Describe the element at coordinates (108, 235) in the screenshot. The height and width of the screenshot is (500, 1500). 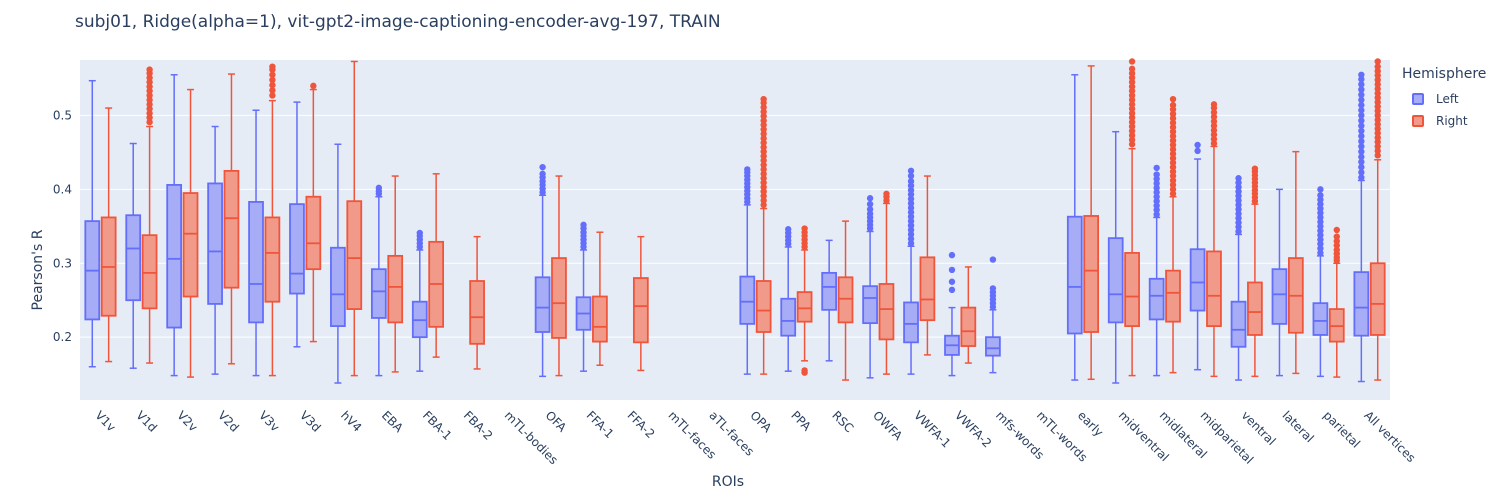
I see `box-right-v1v` at that location.